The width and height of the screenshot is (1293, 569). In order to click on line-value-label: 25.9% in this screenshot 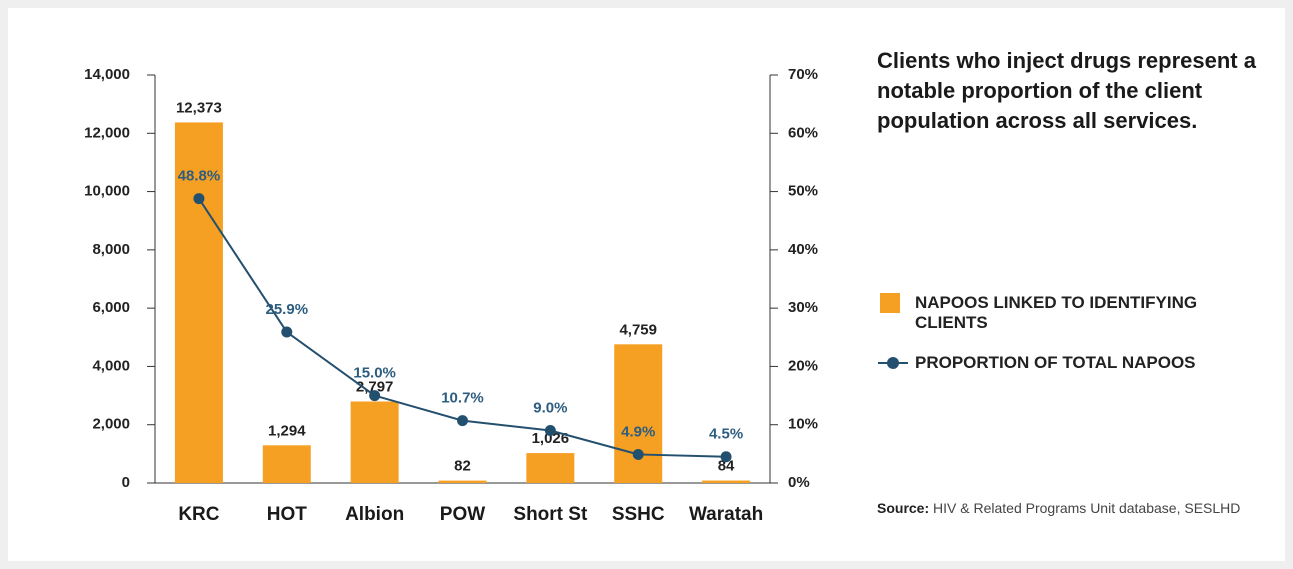, I will do `click(287, 309)`.